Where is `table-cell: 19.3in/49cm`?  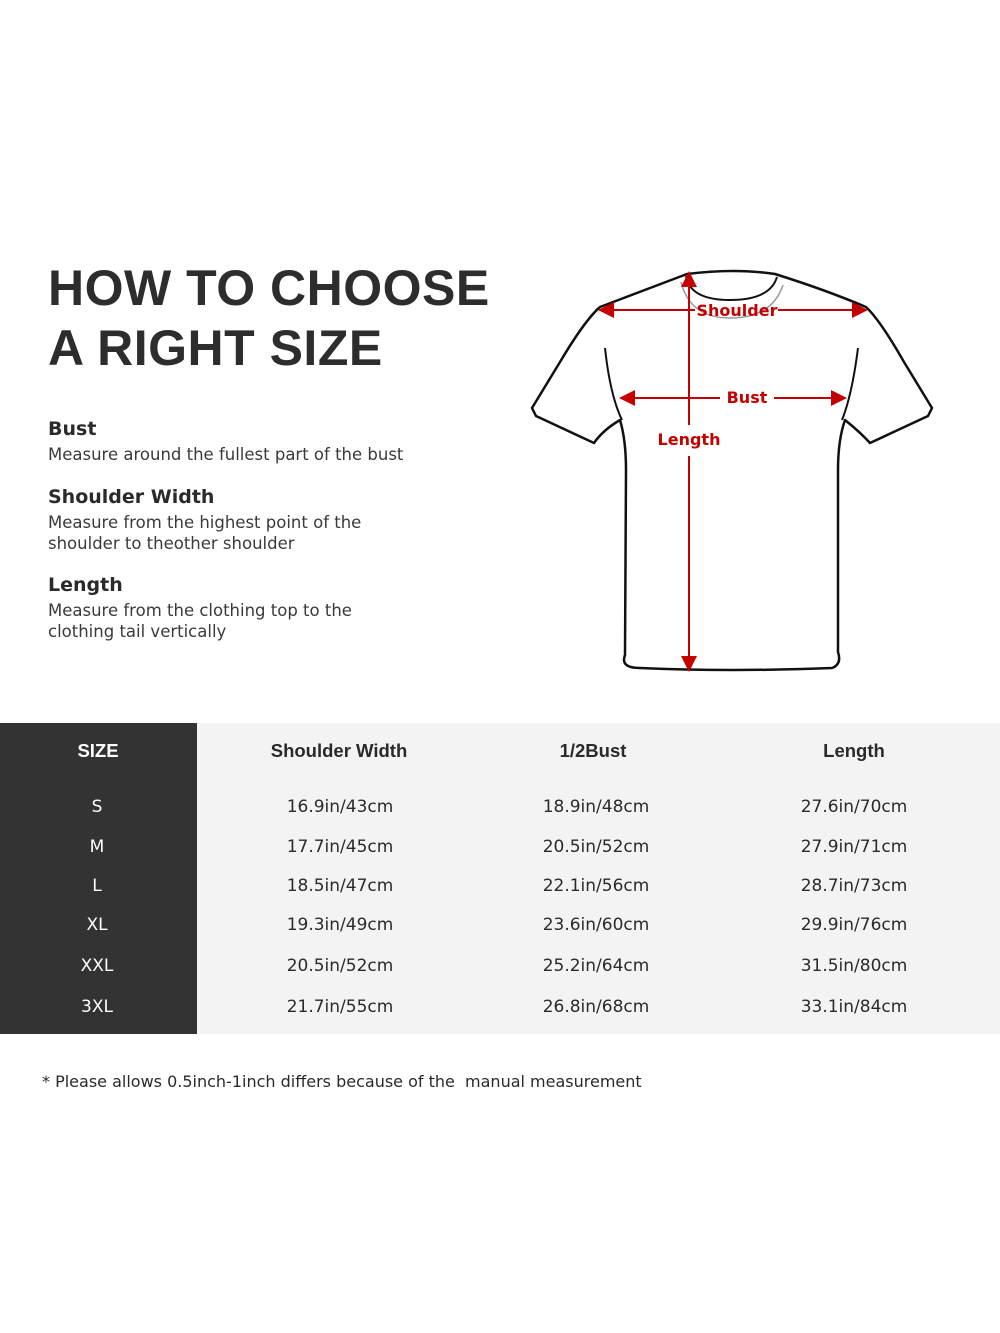
table-cell: 19.3in/49cm is located at coordinates (340, 925).